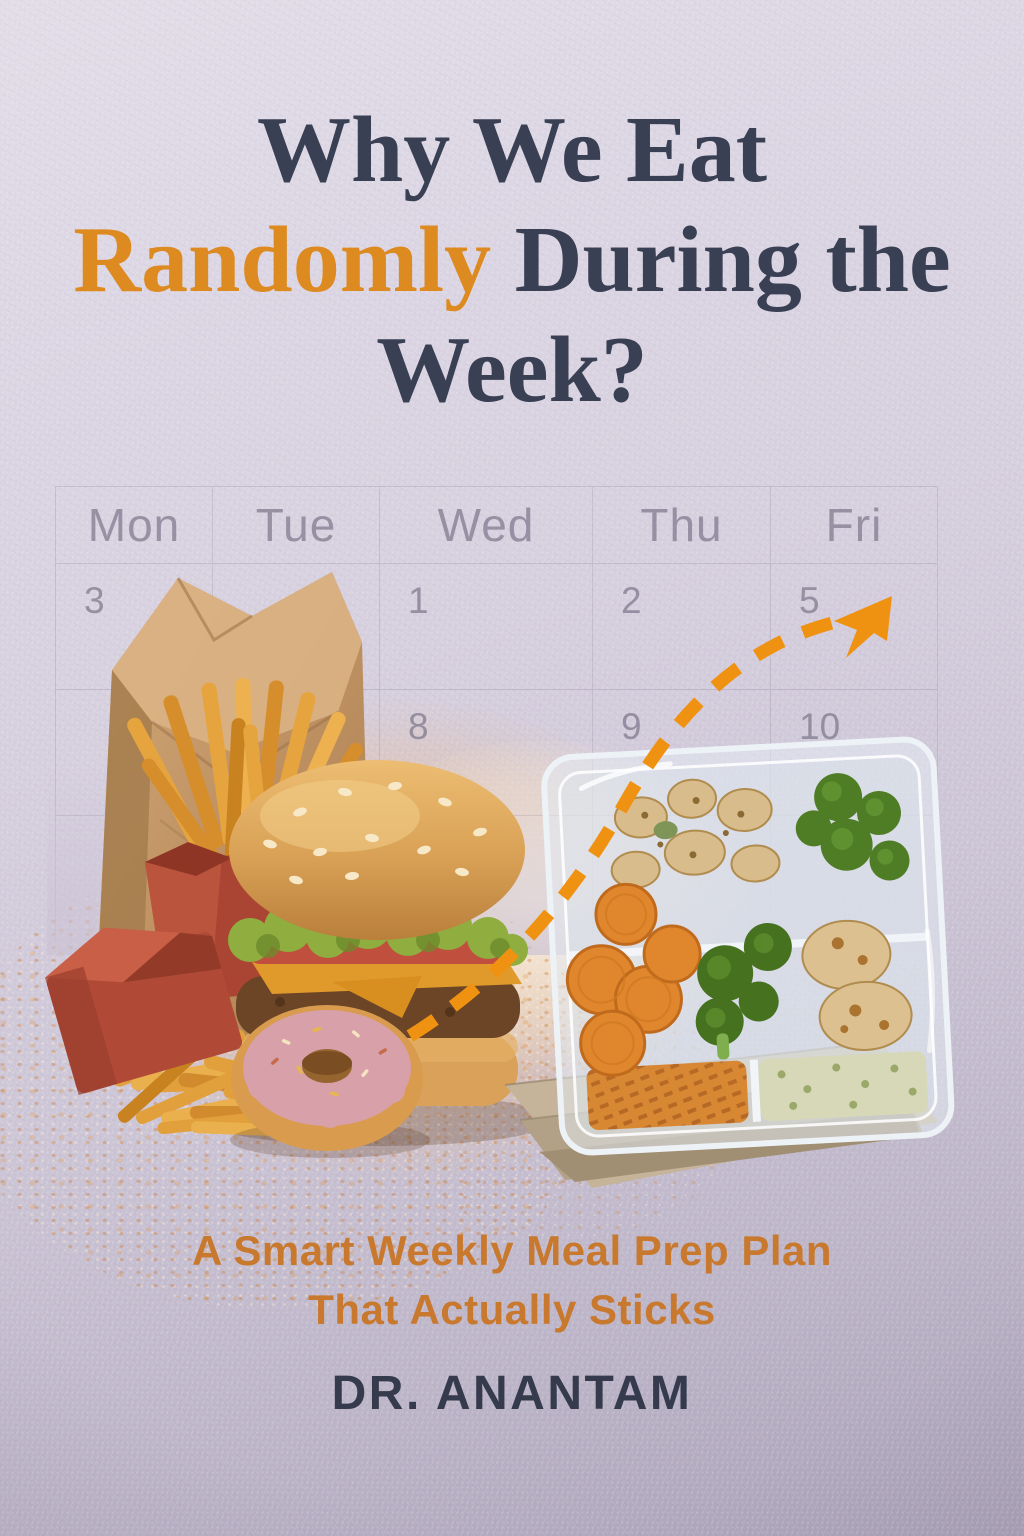 The height and width of the screenshot is (1536, 1024). I want to click on calendar-date-cell: 5, so click(854, 626).